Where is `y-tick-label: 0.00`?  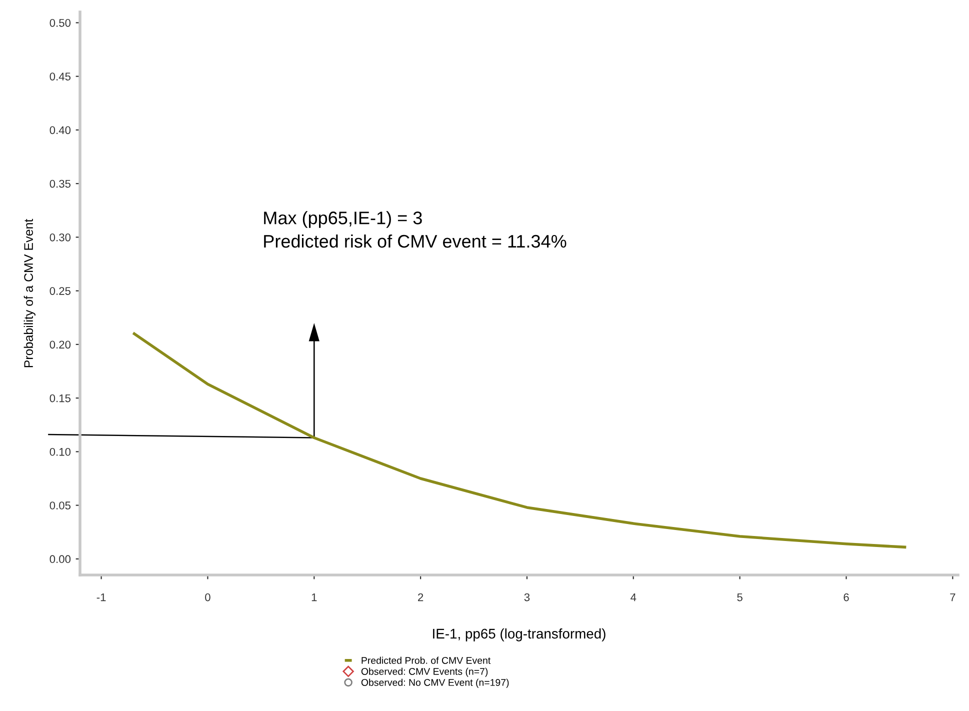
y-tick-label: 0.00 is located at coordinates (60, 559).